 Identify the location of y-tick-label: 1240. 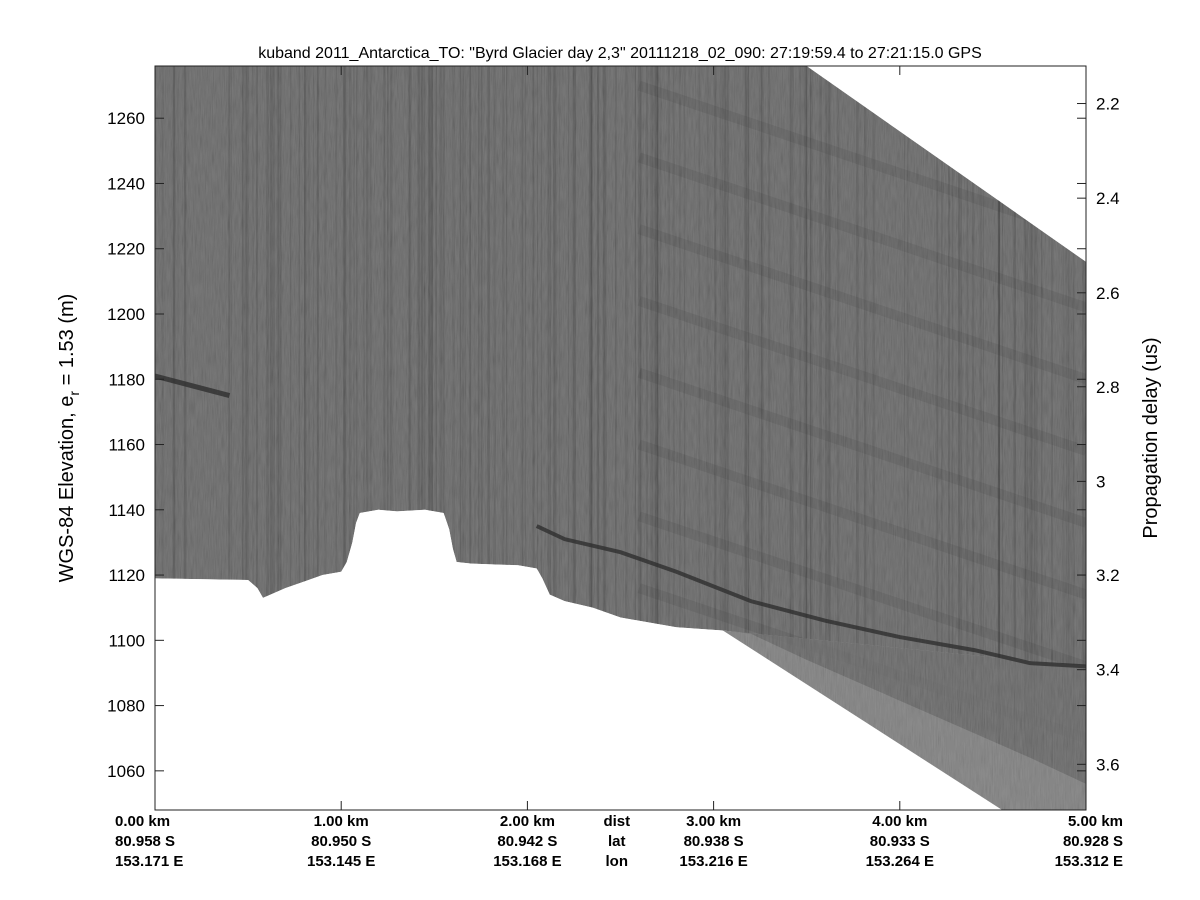
(126, 183).